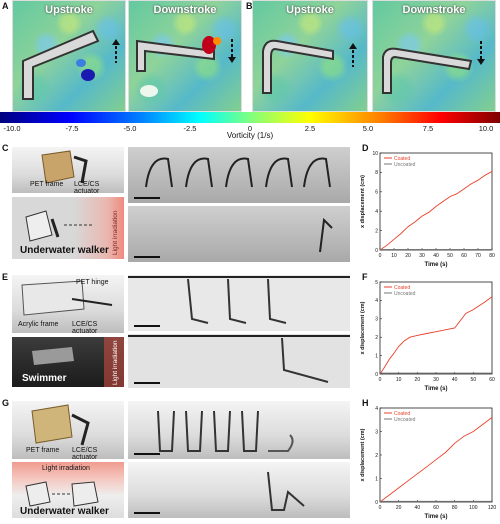  Describe the element at coordinates (250, 117) in the screenshot. I see `vorticity-colorbar` at that location.